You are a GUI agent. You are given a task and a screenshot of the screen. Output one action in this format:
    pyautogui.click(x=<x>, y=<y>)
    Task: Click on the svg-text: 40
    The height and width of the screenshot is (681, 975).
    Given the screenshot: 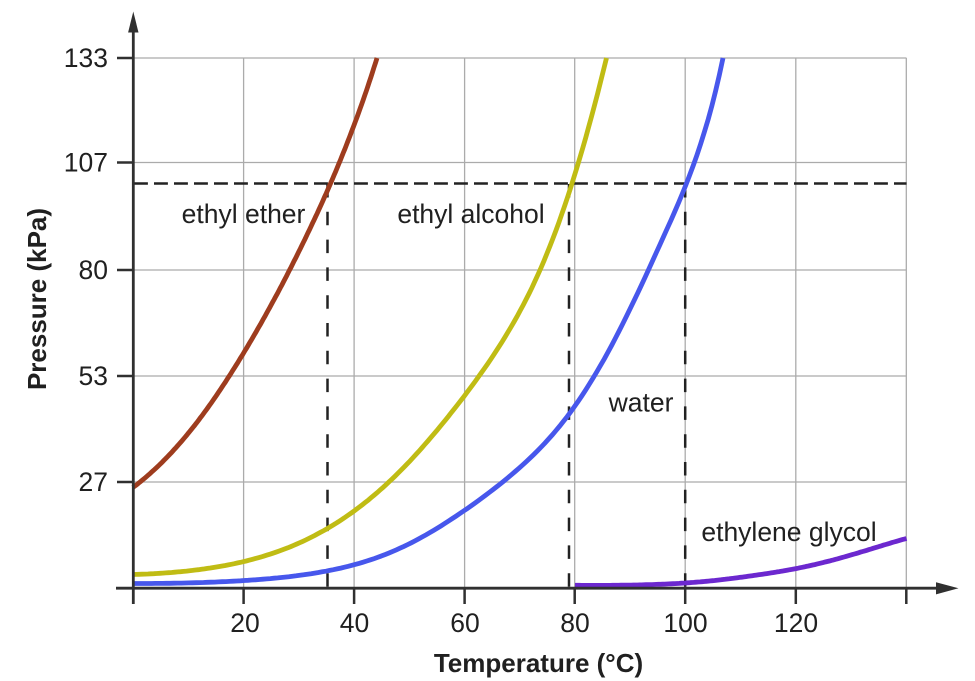 What is the action you would take?
    pyautogui.click(x=354, y=623)
    